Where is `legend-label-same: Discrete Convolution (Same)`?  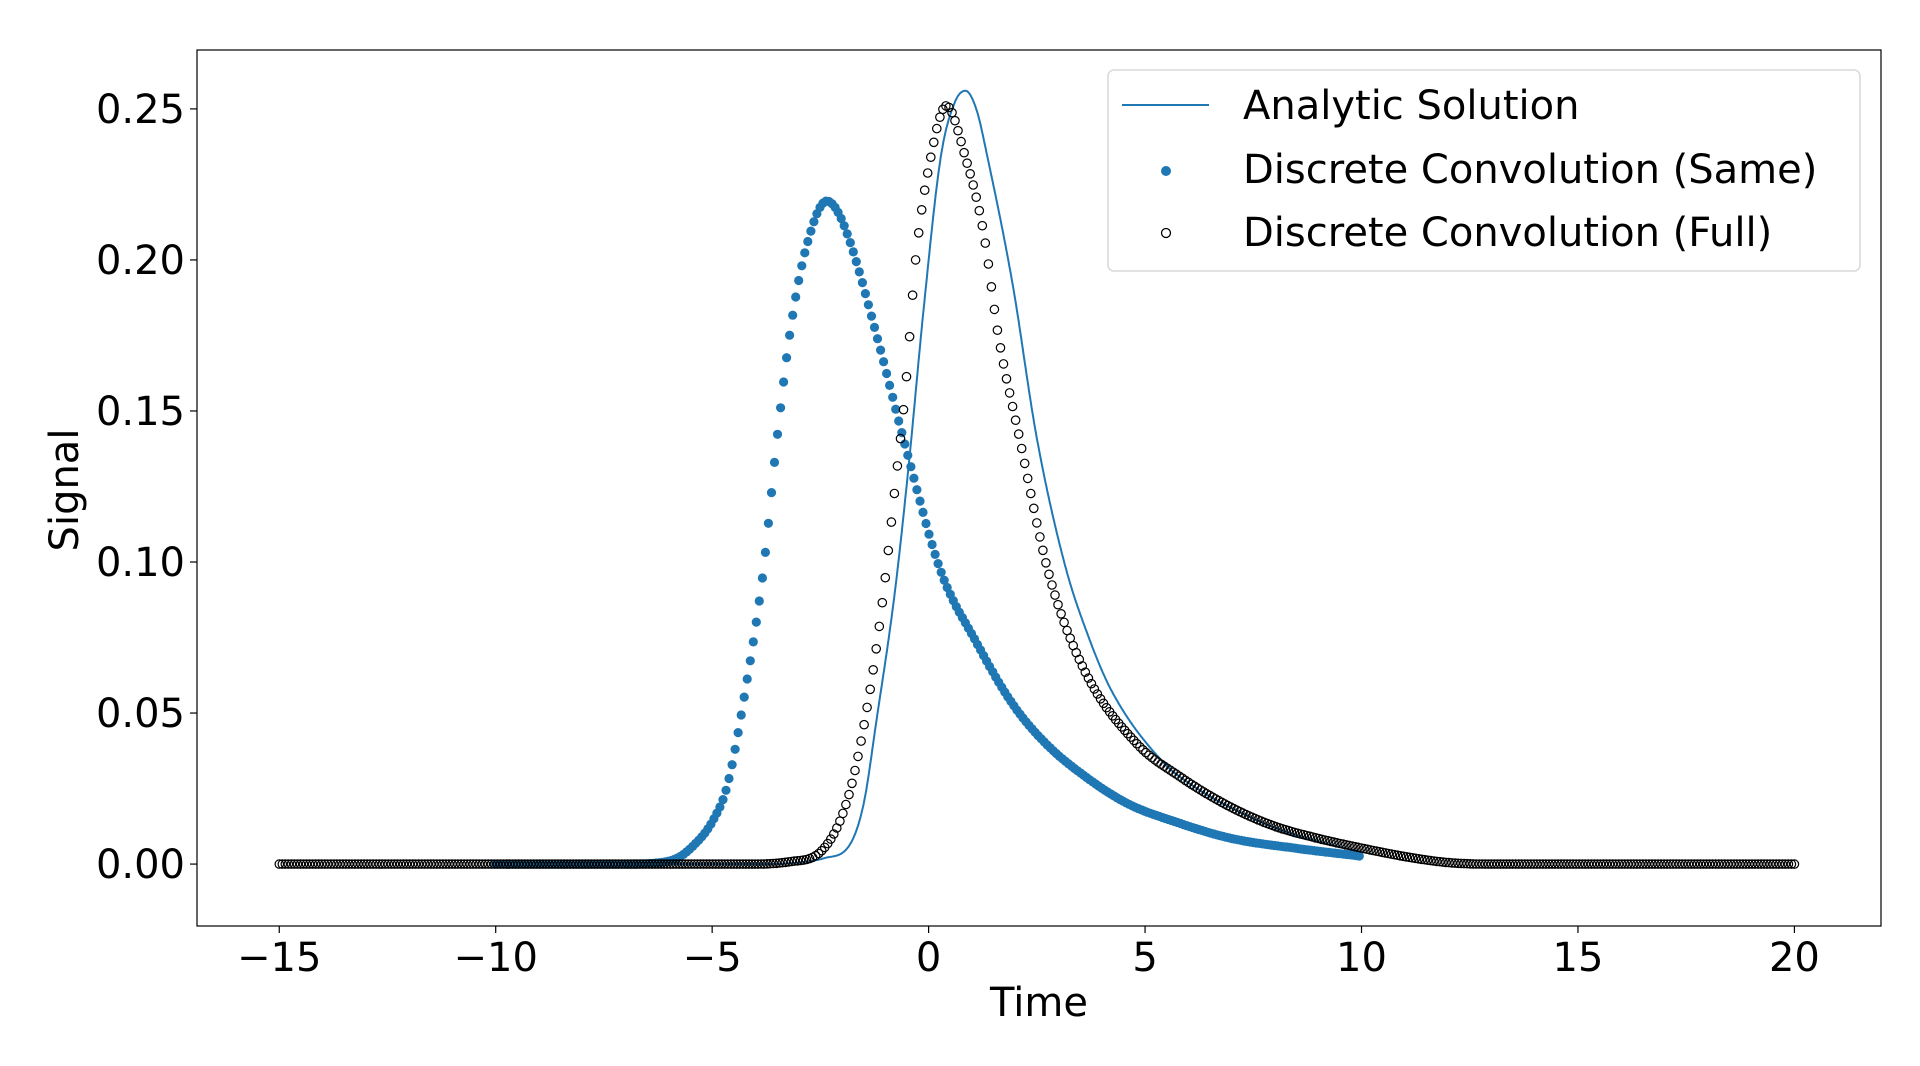
legend-label-same: Discrete Convolution (Same) is located at coordinates (1530, 170).